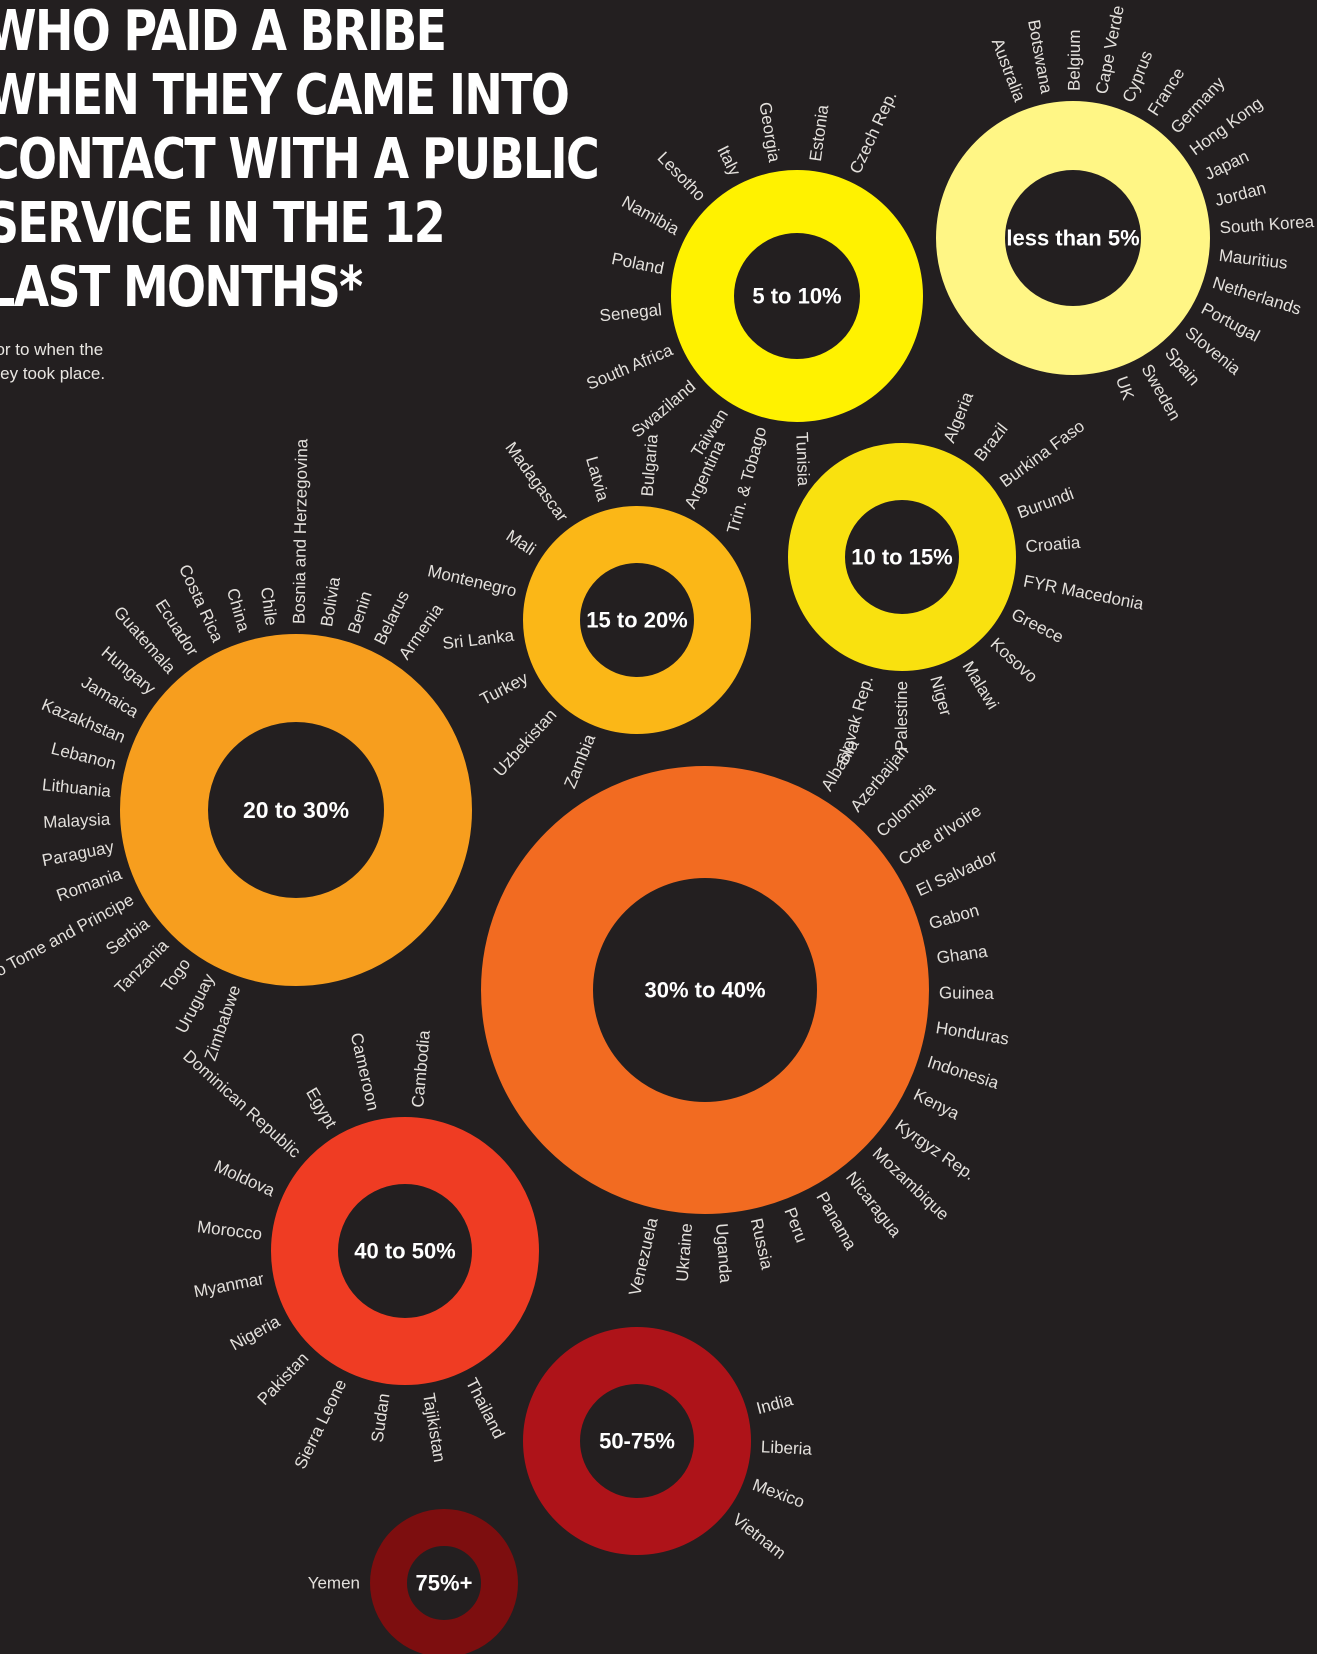 Image resolution: width=1317 pixels, height=1654 pixels. Describe the element at coordinates (229, 1230) in the screenshot. I see `country-label: Morocco` at that location.